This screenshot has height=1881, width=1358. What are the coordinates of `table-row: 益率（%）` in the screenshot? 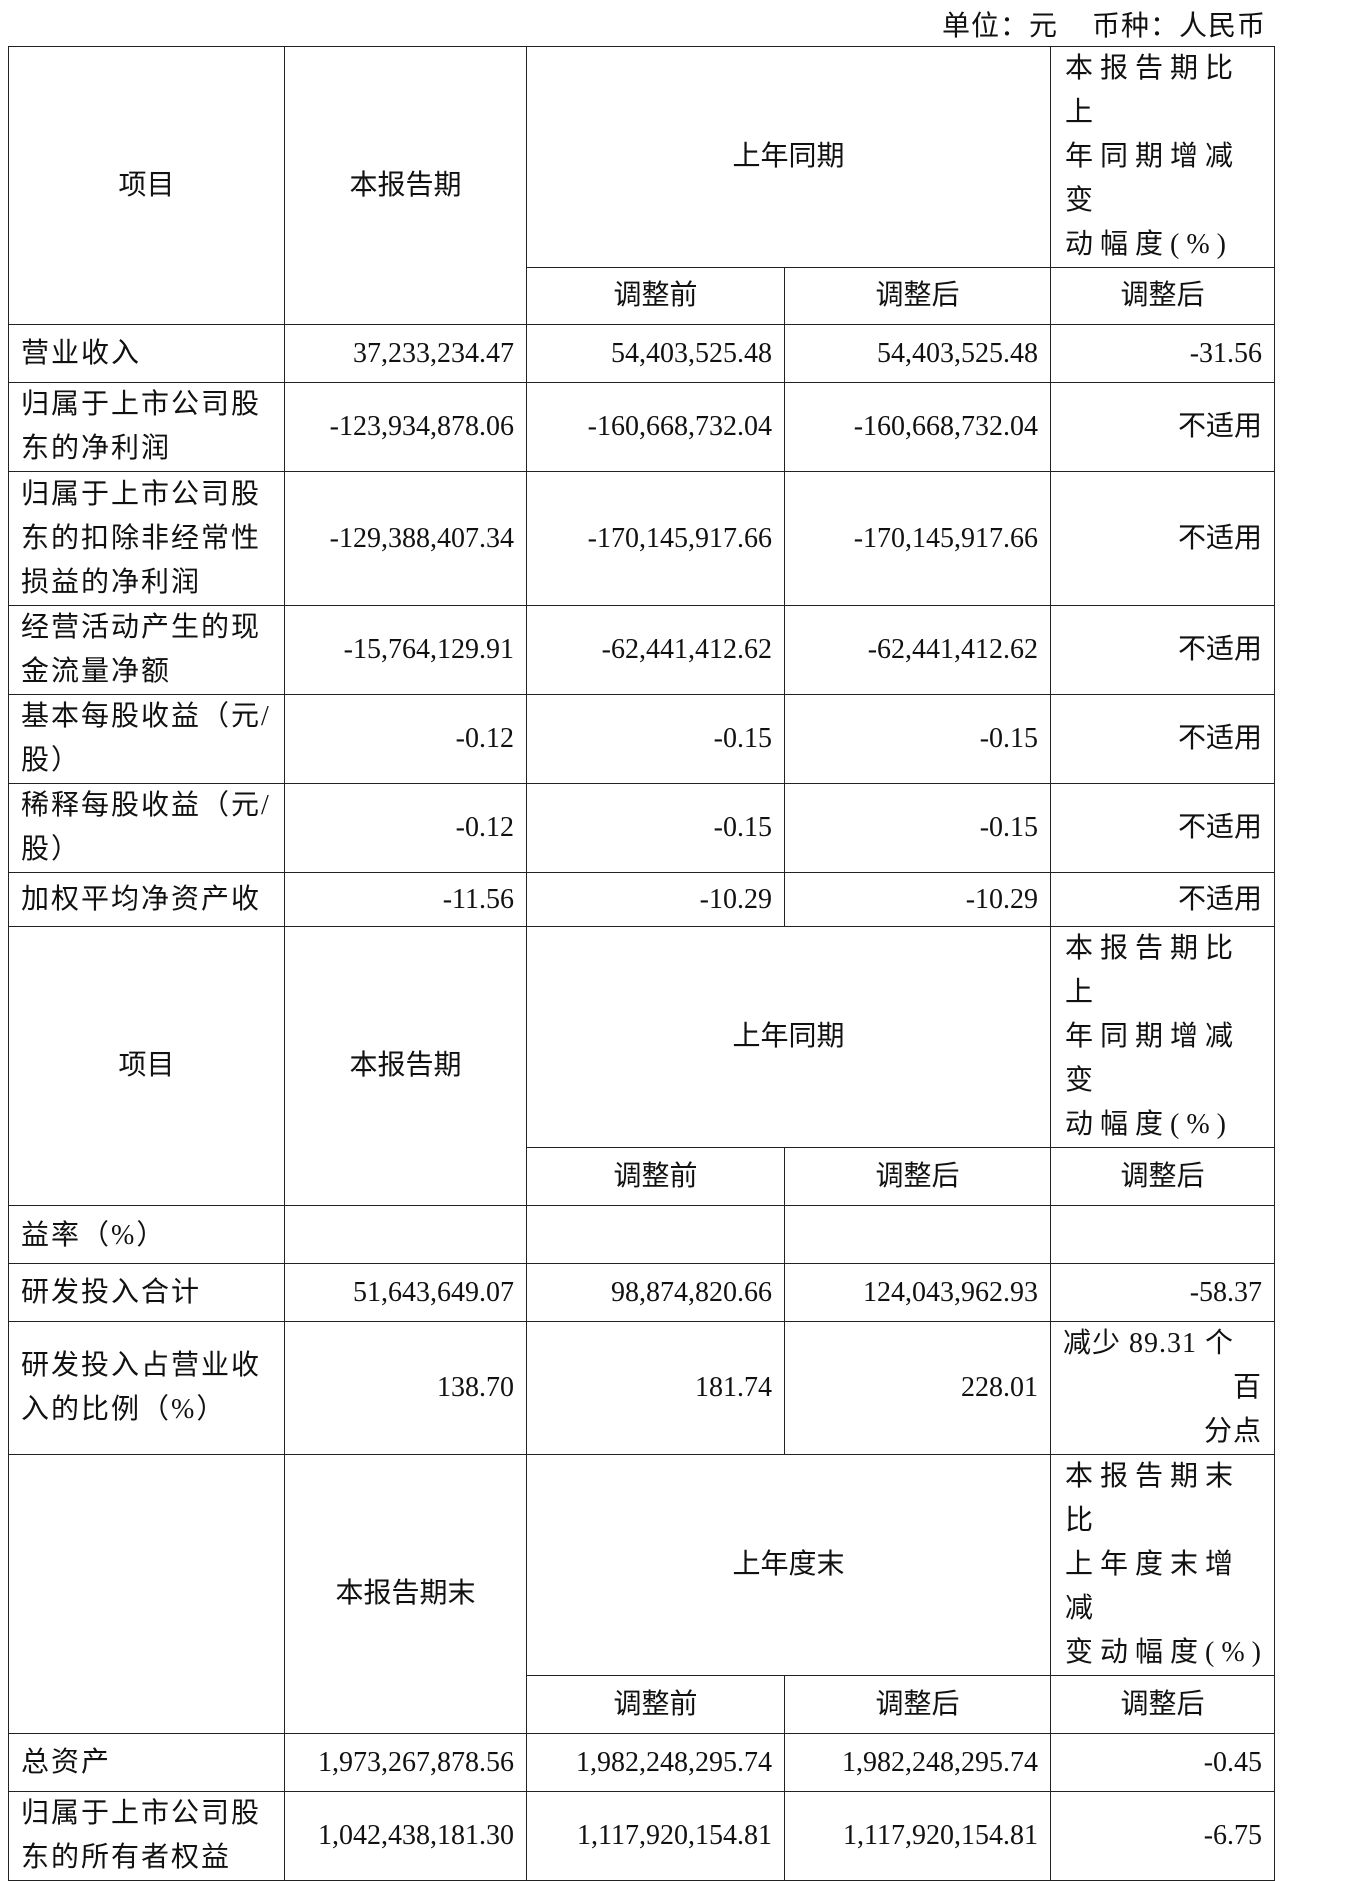 It's located at (642, 1234).